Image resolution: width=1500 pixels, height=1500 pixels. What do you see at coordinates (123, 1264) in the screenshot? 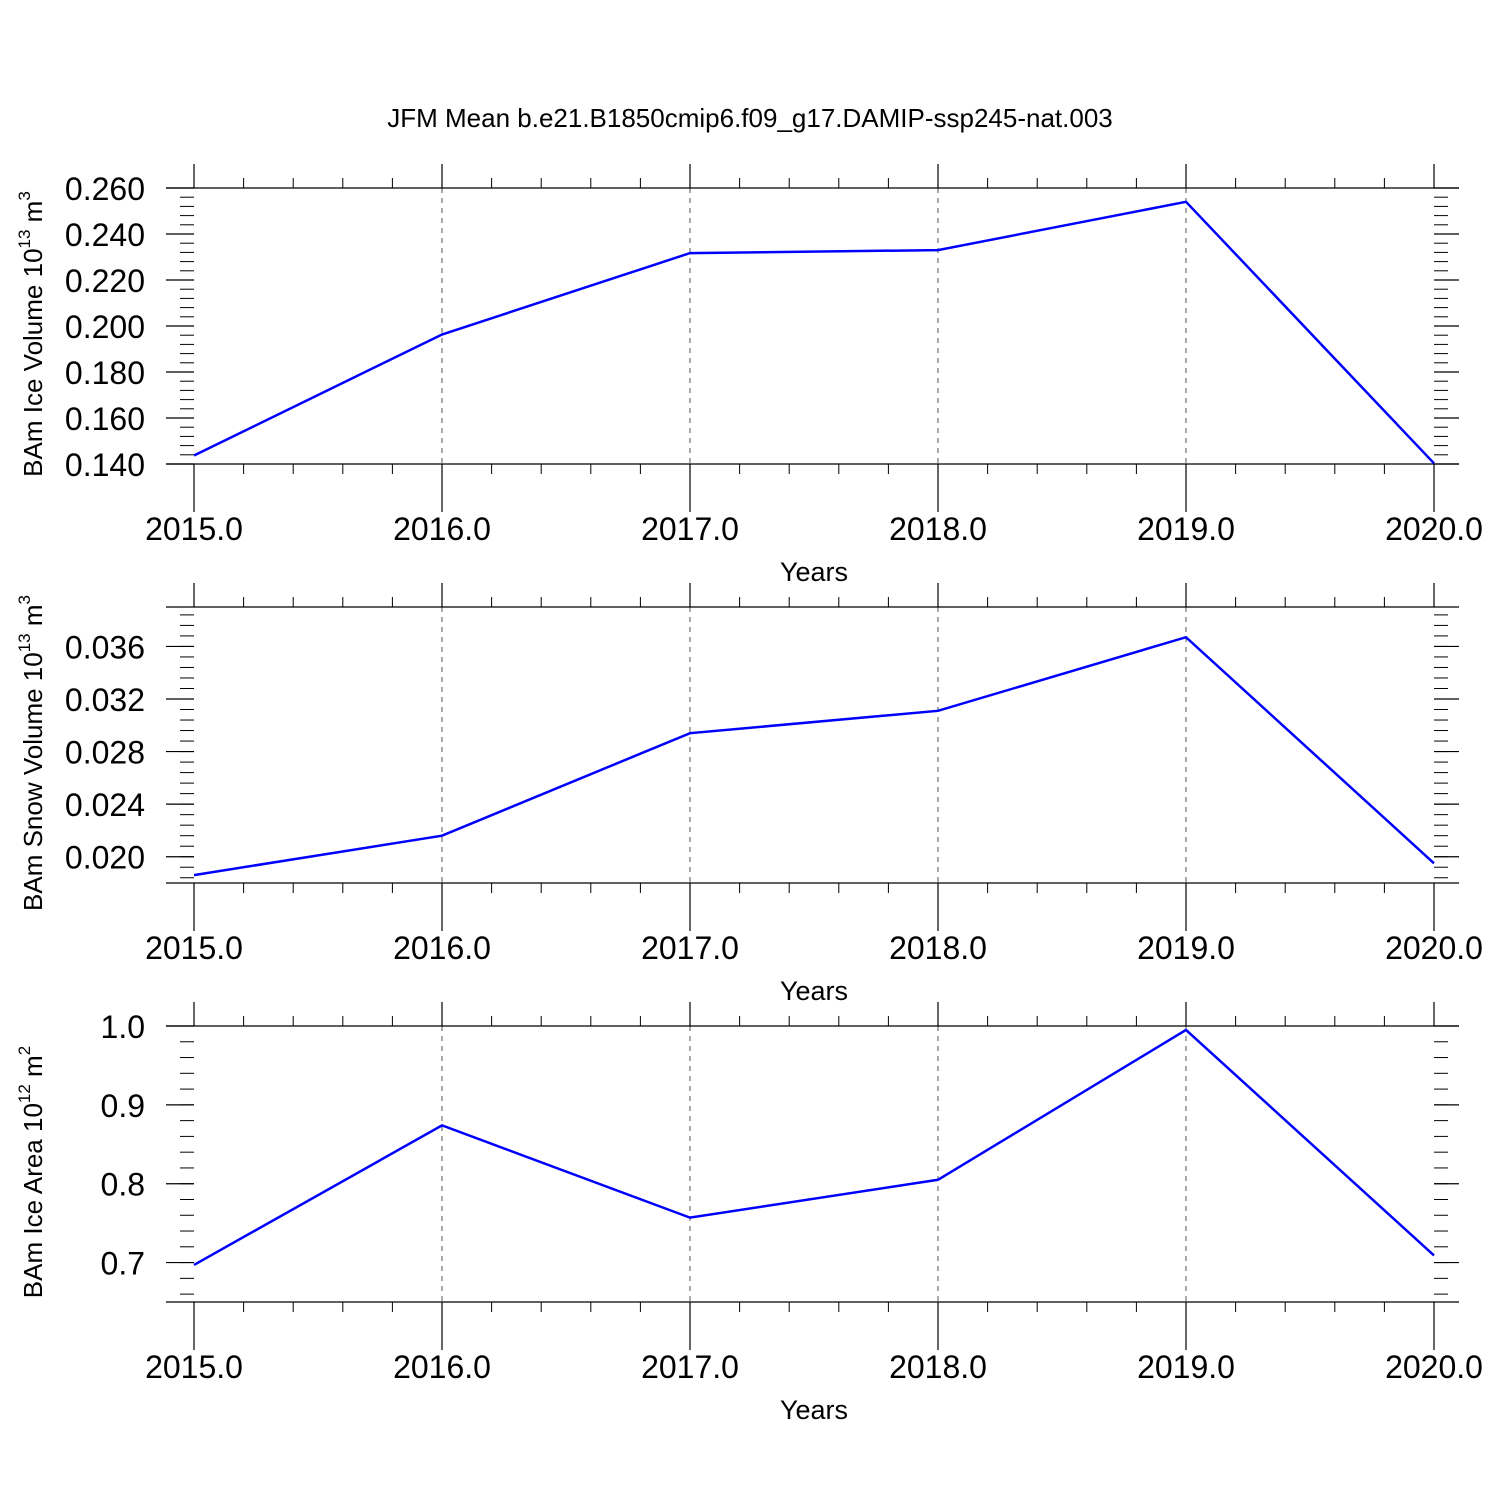
I see `y-tick-label: 0.7` at bounding box center [123, 1264].